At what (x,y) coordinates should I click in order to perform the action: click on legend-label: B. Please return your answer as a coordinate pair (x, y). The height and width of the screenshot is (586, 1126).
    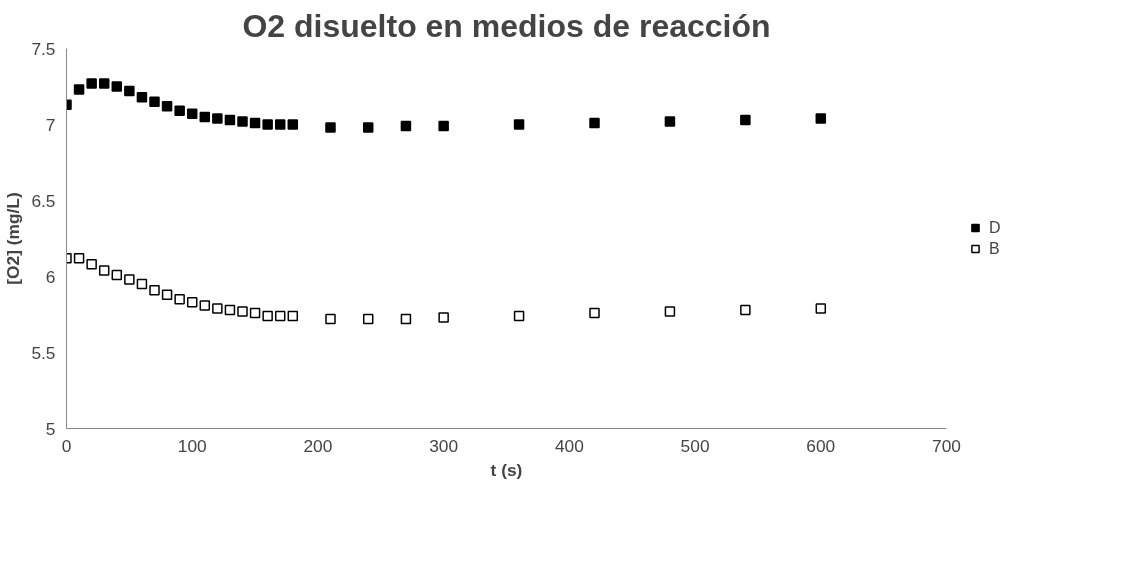
    Looking at the image, I should click on (995, 248).